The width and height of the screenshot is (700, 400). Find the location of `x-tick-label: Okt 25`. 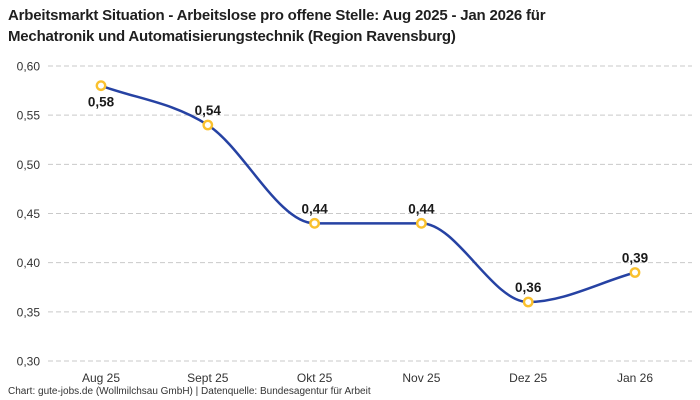

x-tick-label: Okt 25 is located at coordinates (315, 378).